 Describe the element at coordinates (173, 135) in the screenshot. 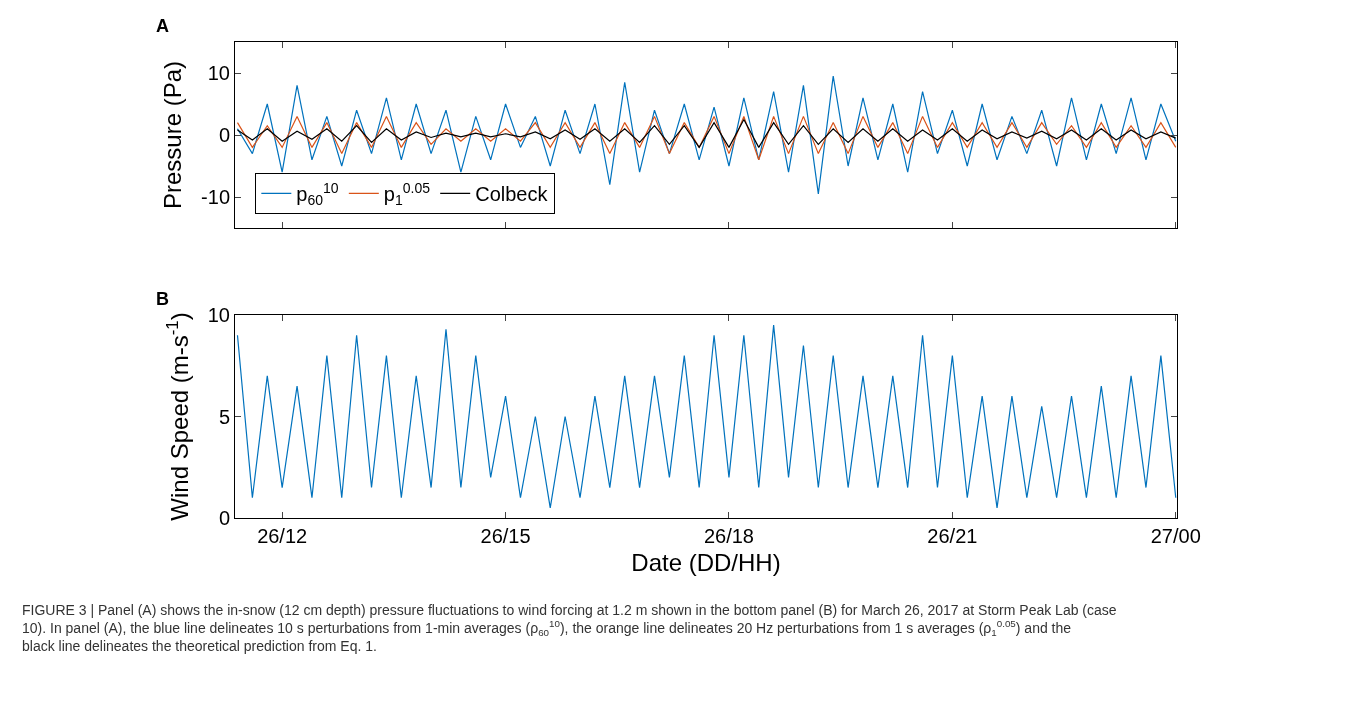

I see `y-axis-title: Pressure (Pa)` at that location.